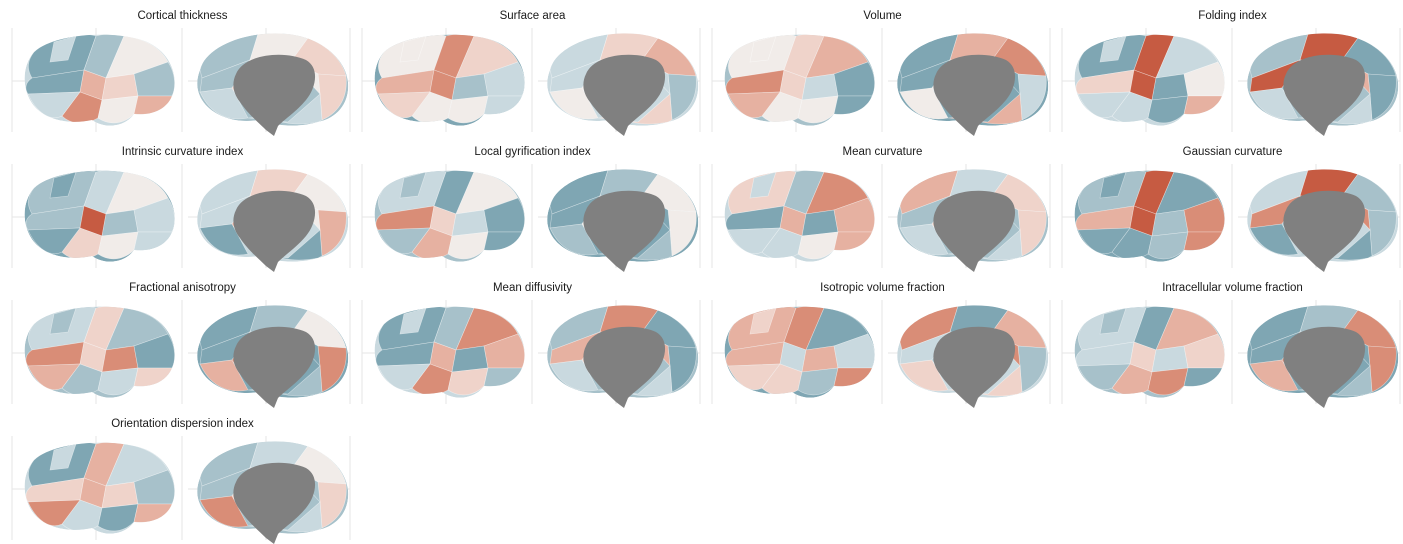 Image resolution: width=1403 pixels, height=544 pixels. I want to click on brain-panel: Surface area, so click(532, 69).